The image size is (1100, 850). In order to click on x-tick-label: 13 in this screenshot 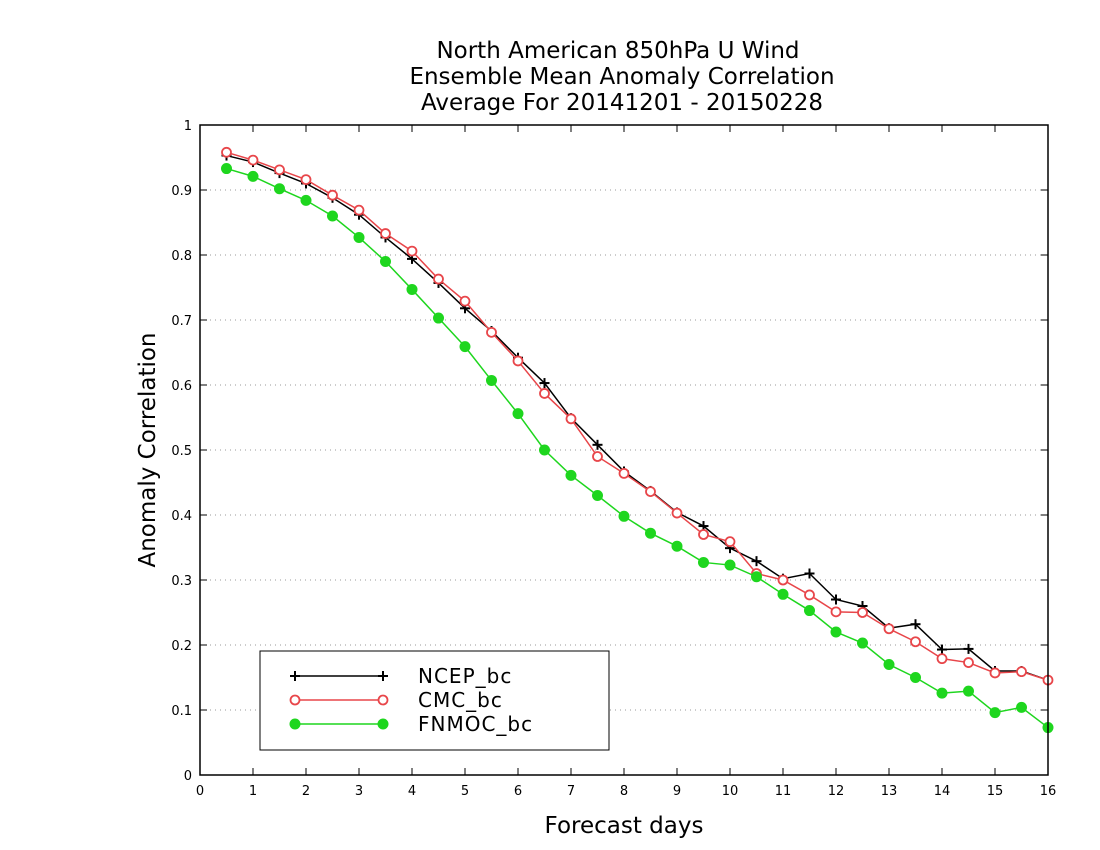, I will do `click(889, 791)`.